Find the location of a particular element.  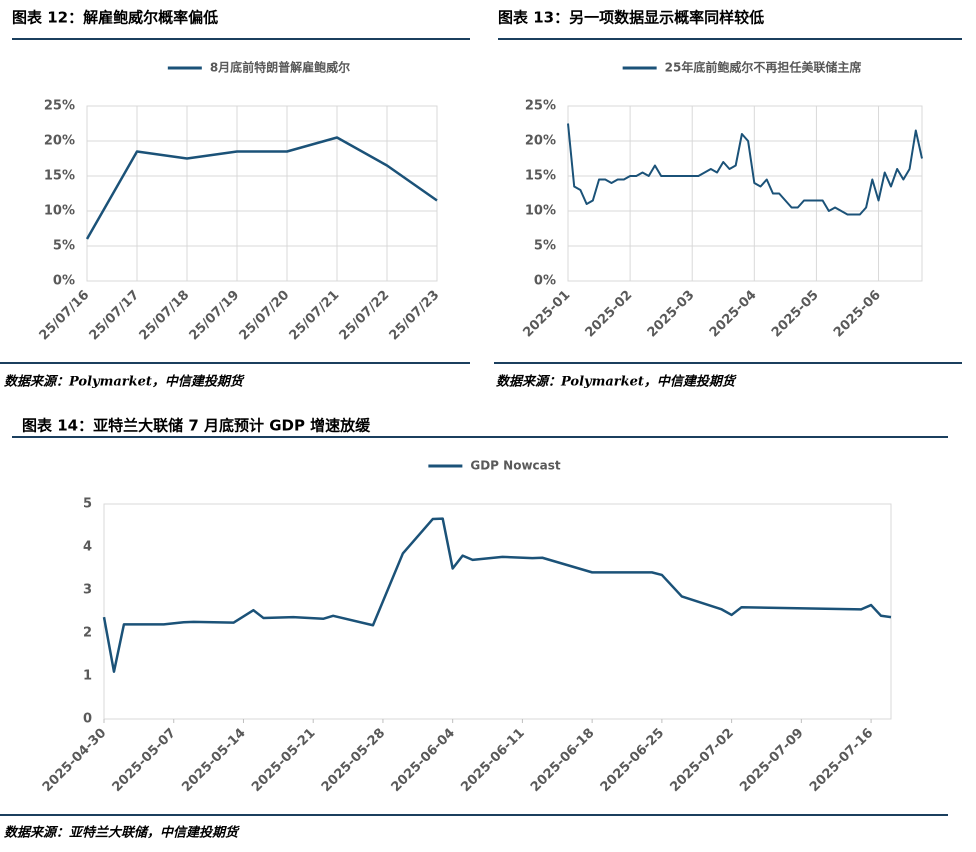

y-tick-label: 5 is located at coordinates (87, 504).